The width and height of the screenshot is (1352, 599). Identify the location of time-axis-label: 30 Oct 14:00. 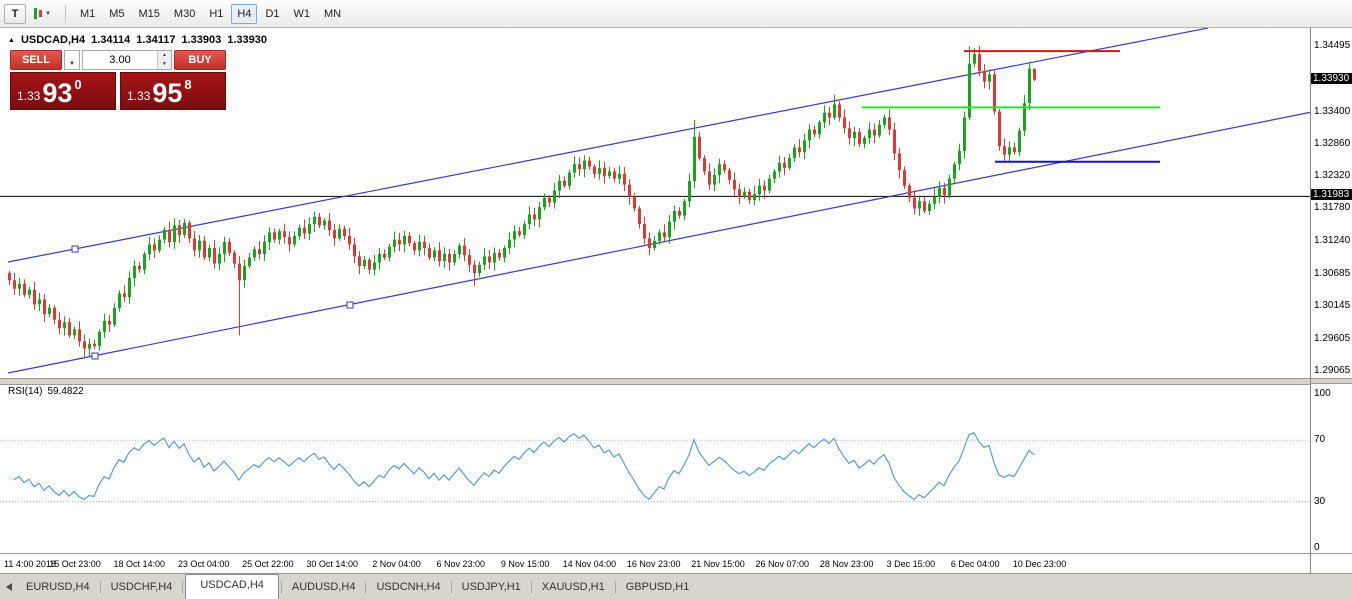
(332, 564).